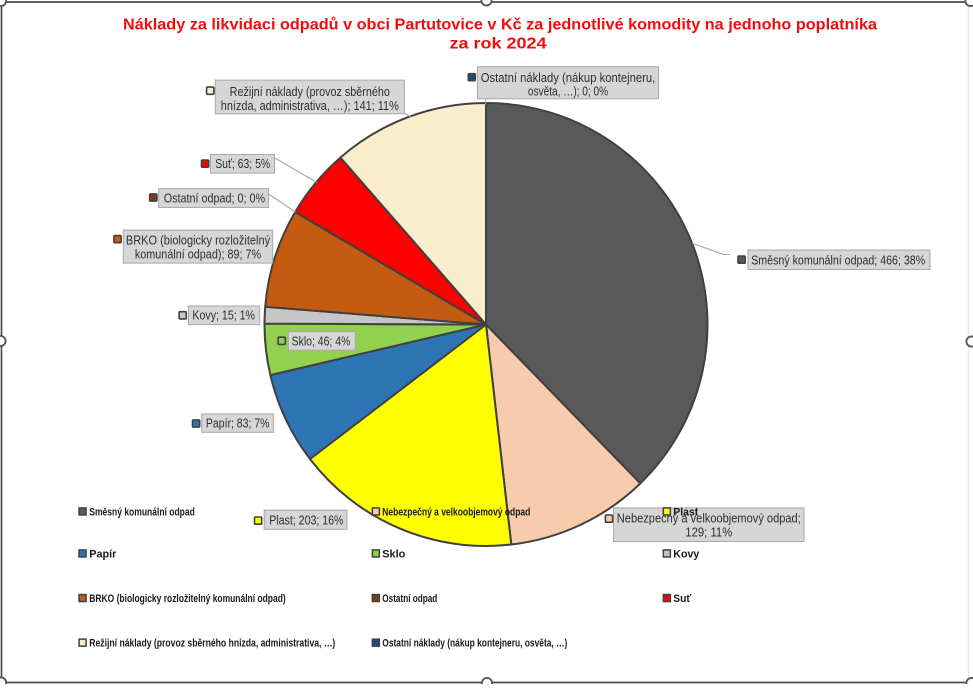 This screenshot has height=689, width=973. I want to click on svg-text: za rok 2024, so click(499, 44).